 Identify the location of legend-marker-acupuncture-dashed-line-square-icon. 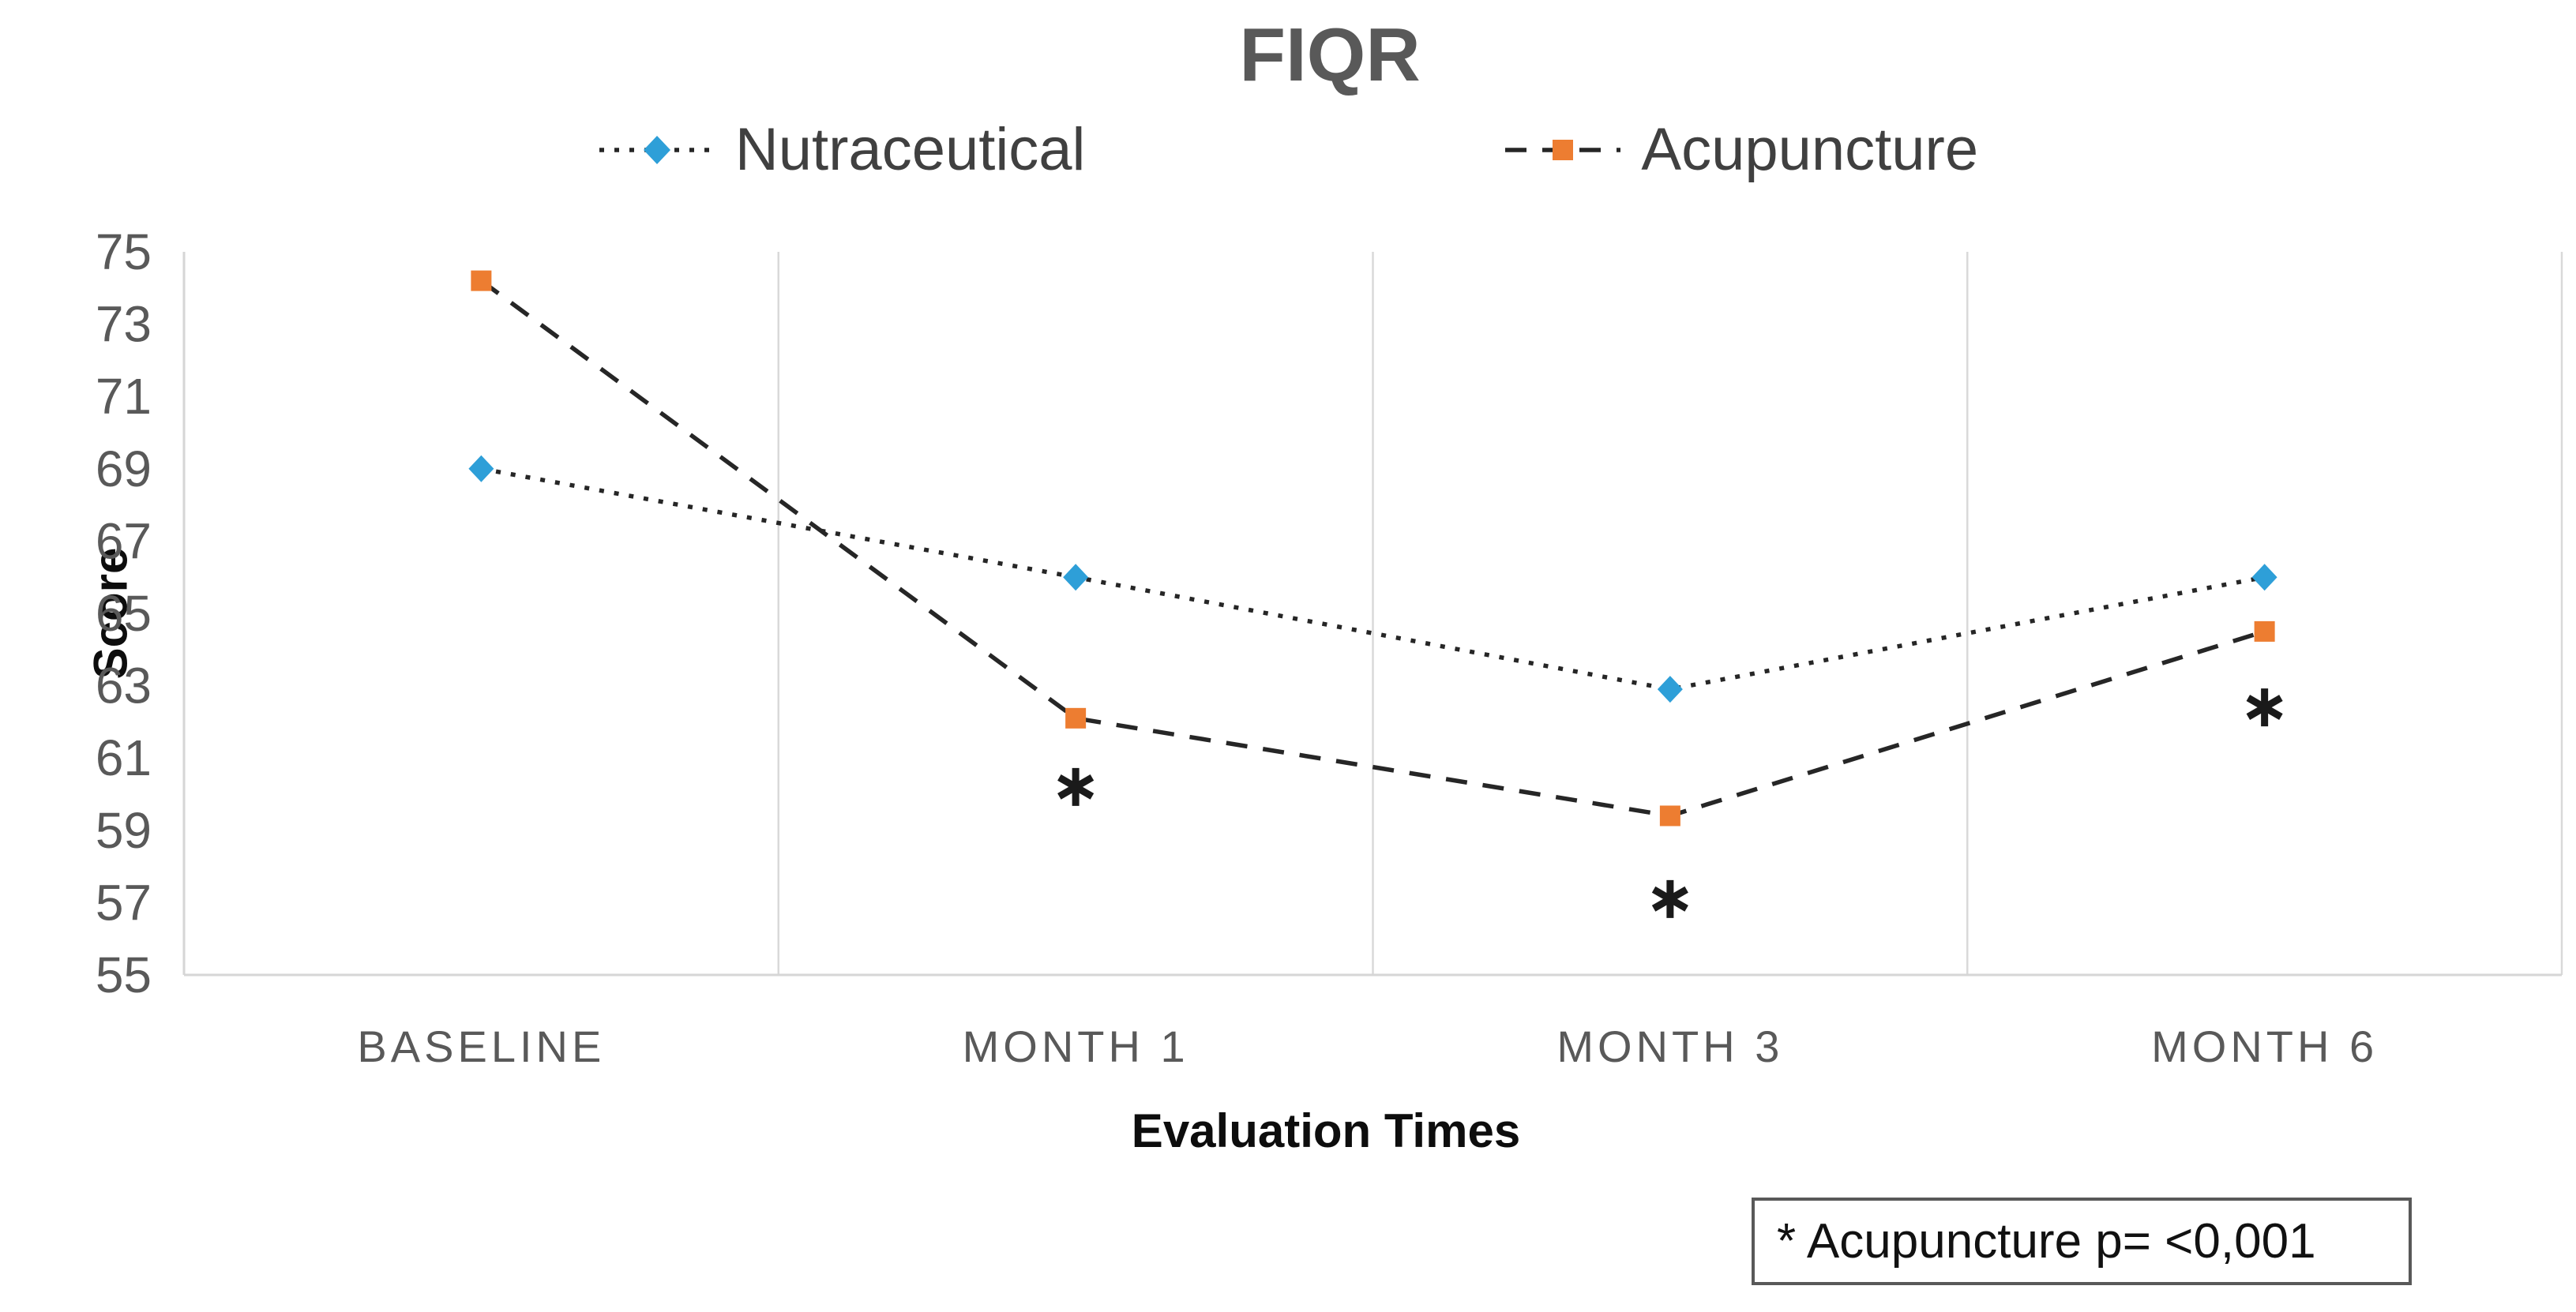
(1563, 150).